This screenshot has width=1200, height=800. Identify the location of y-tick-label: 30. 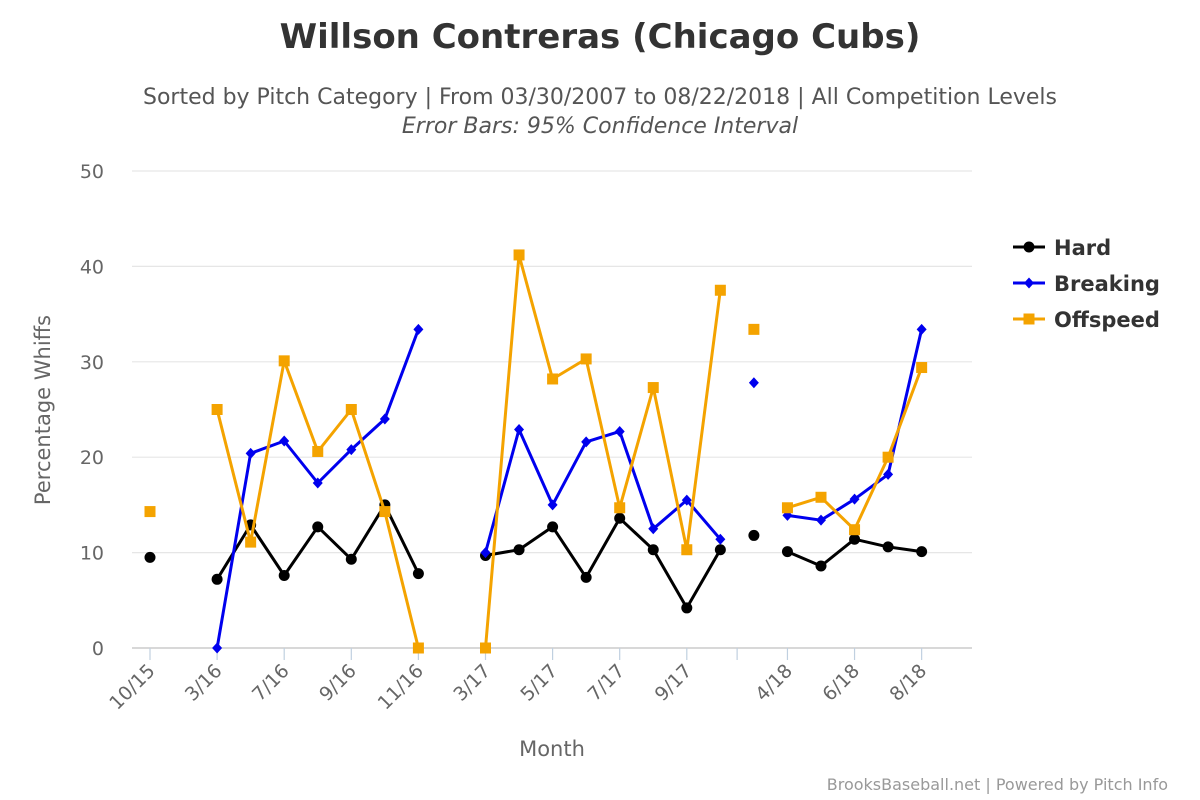
(92, 363).